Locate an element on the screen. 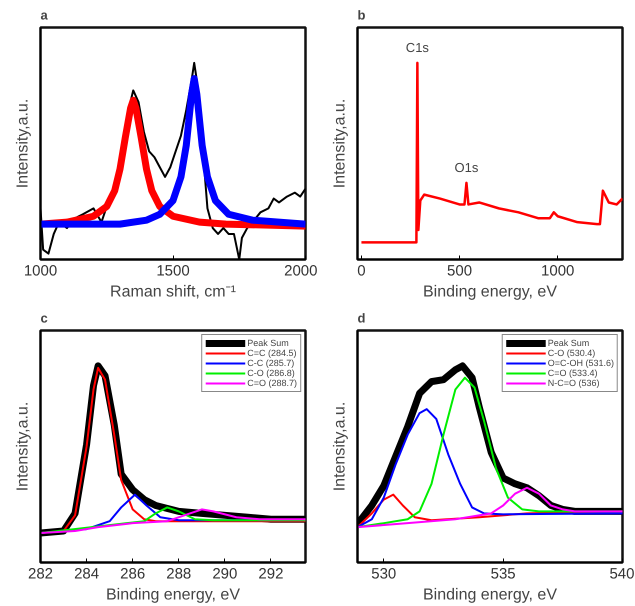 This screenshot has width=635, height=606. annotation: O1s is located at coordinates (466, 167).